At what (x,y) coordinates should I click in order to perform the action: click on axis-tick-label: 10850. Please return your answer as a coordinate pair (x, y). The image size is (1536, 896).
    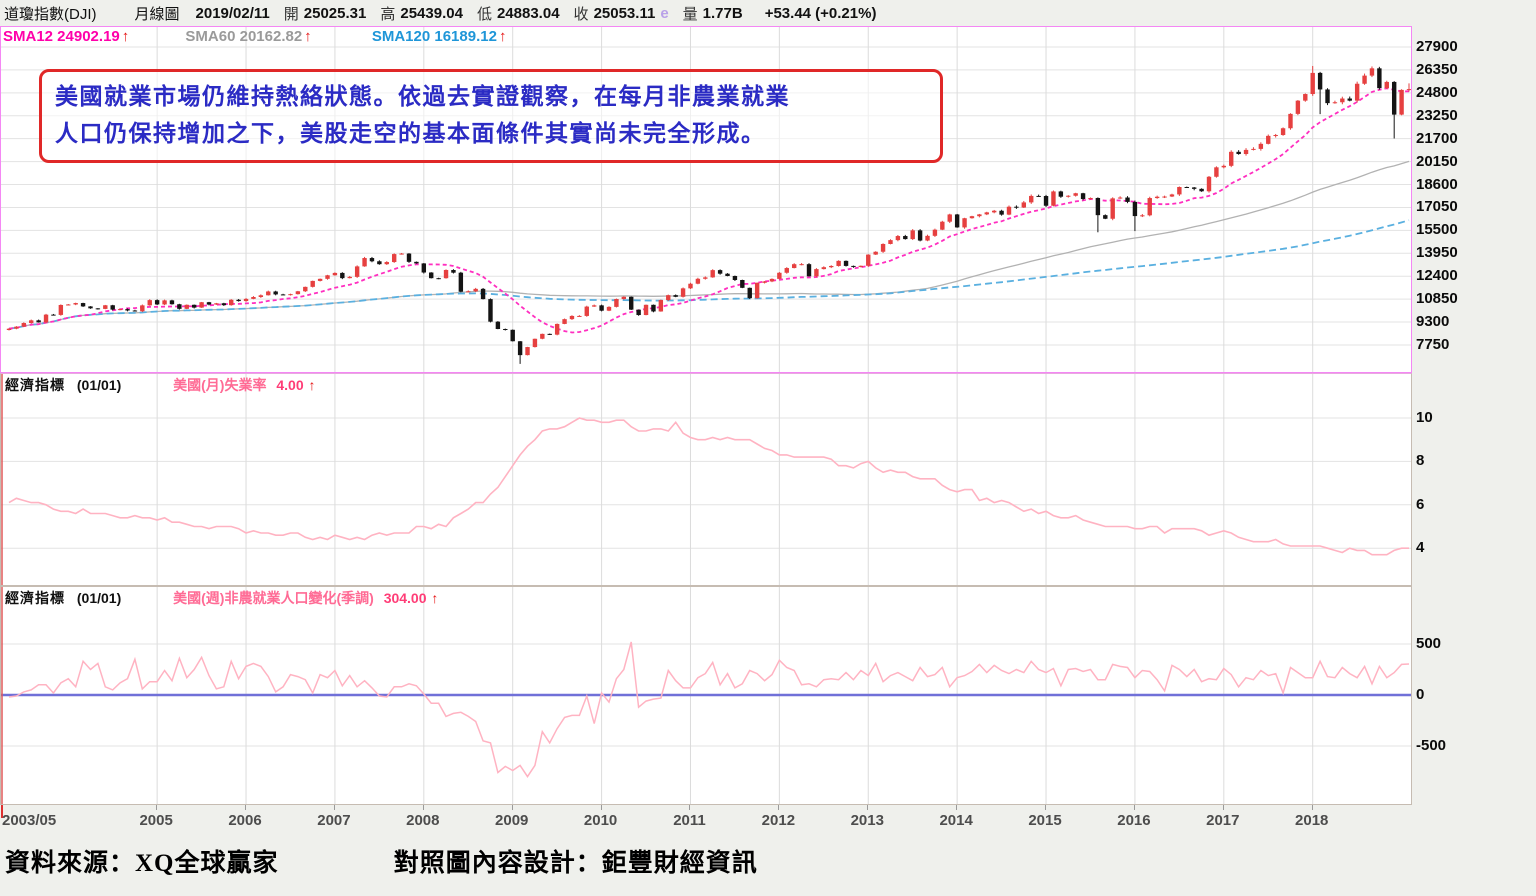
    Looking at the image, I should click on (1437, 299).